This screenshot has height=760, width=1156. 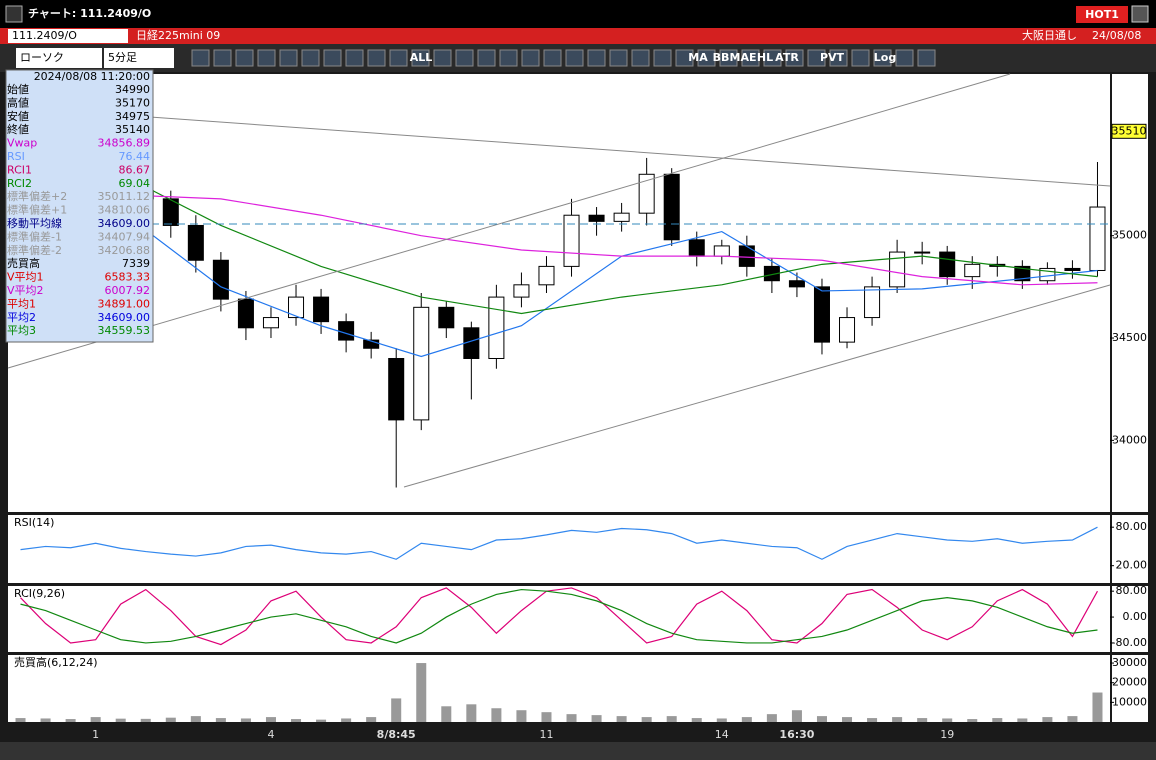 I want to click on y-tick-label: 20000, so click(x=1129, y=682).